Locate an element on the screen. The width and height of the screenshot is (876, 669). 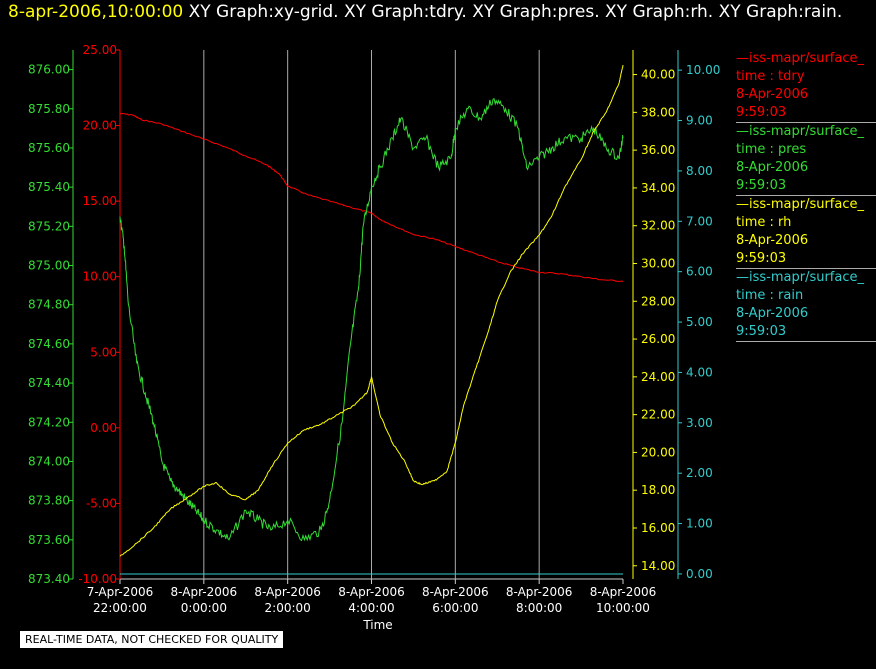
y-tick-label-rh: 30.00 is located at coordinates (658, 263).